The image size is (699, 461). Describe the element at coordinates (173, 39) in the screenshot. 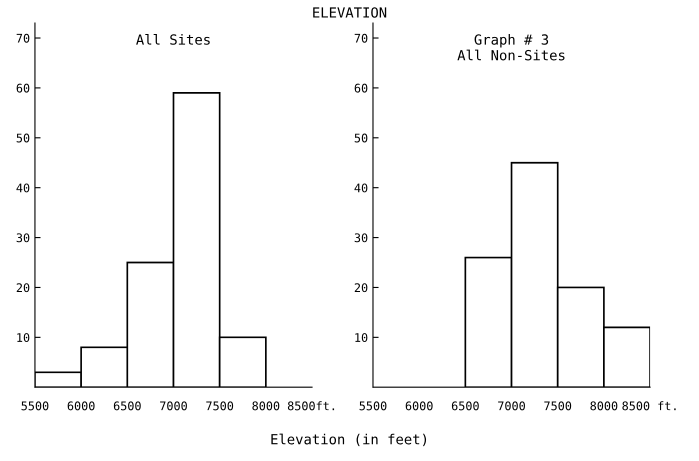

I see `text: All Sites` at that location.